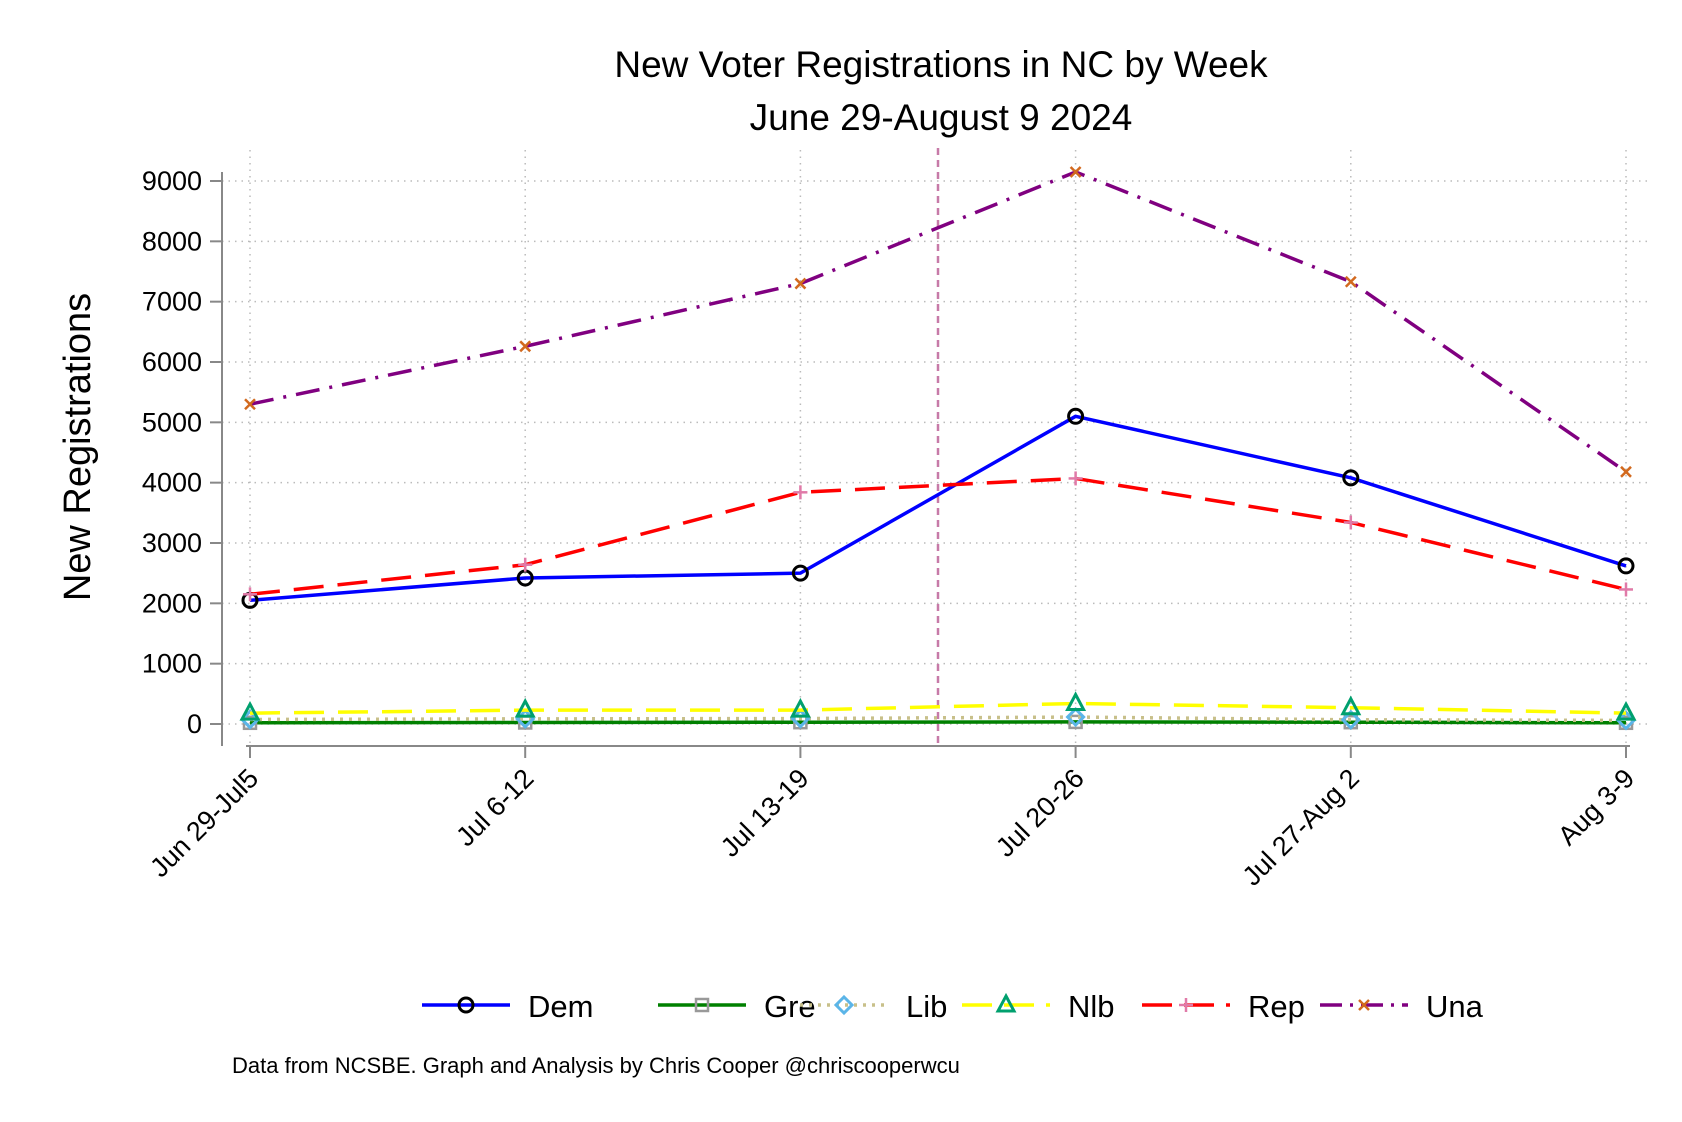  I want to click on x-tick-label: Jul 27-Aug 2, so click(1301, 827).